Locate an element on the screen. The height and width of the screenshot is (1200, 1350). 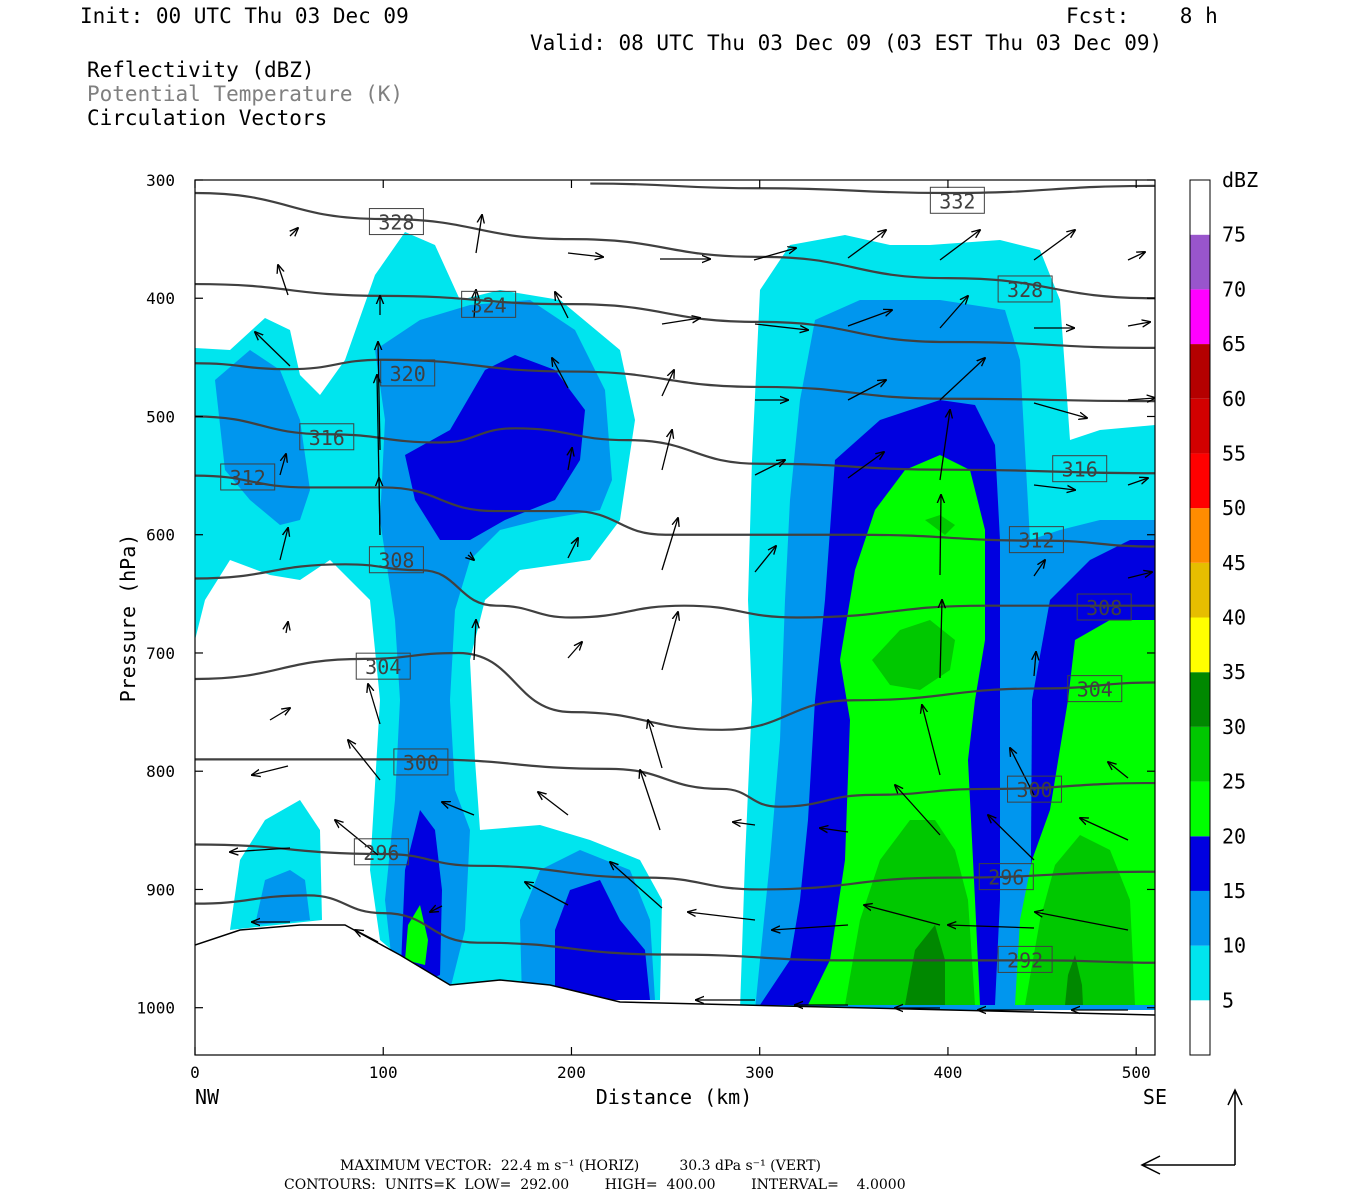
colorbar-level-label: 70 is located at coordinates (1234, 289).